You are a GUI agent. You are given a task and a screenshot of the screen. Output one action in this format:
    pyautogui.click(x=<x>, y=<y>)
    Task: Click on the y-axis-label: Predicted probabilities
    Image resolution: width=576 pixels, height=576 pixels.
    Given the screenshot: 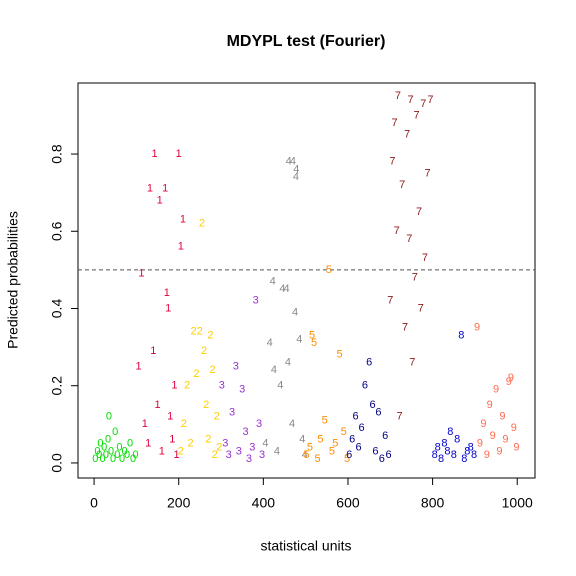 What is the action you would take?
    pyautogui.click(x=13, y=280)
    